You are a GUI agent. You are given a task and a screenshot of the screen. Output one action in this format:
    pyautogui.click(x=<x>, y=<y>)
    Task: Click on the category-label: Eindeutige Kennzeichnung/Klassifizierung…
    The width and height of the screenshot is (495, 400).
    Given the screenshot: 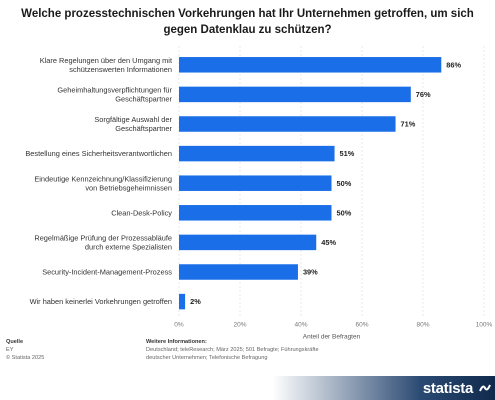 What is the action you would take?
    pyautogui.click(x=103, y=183)
    